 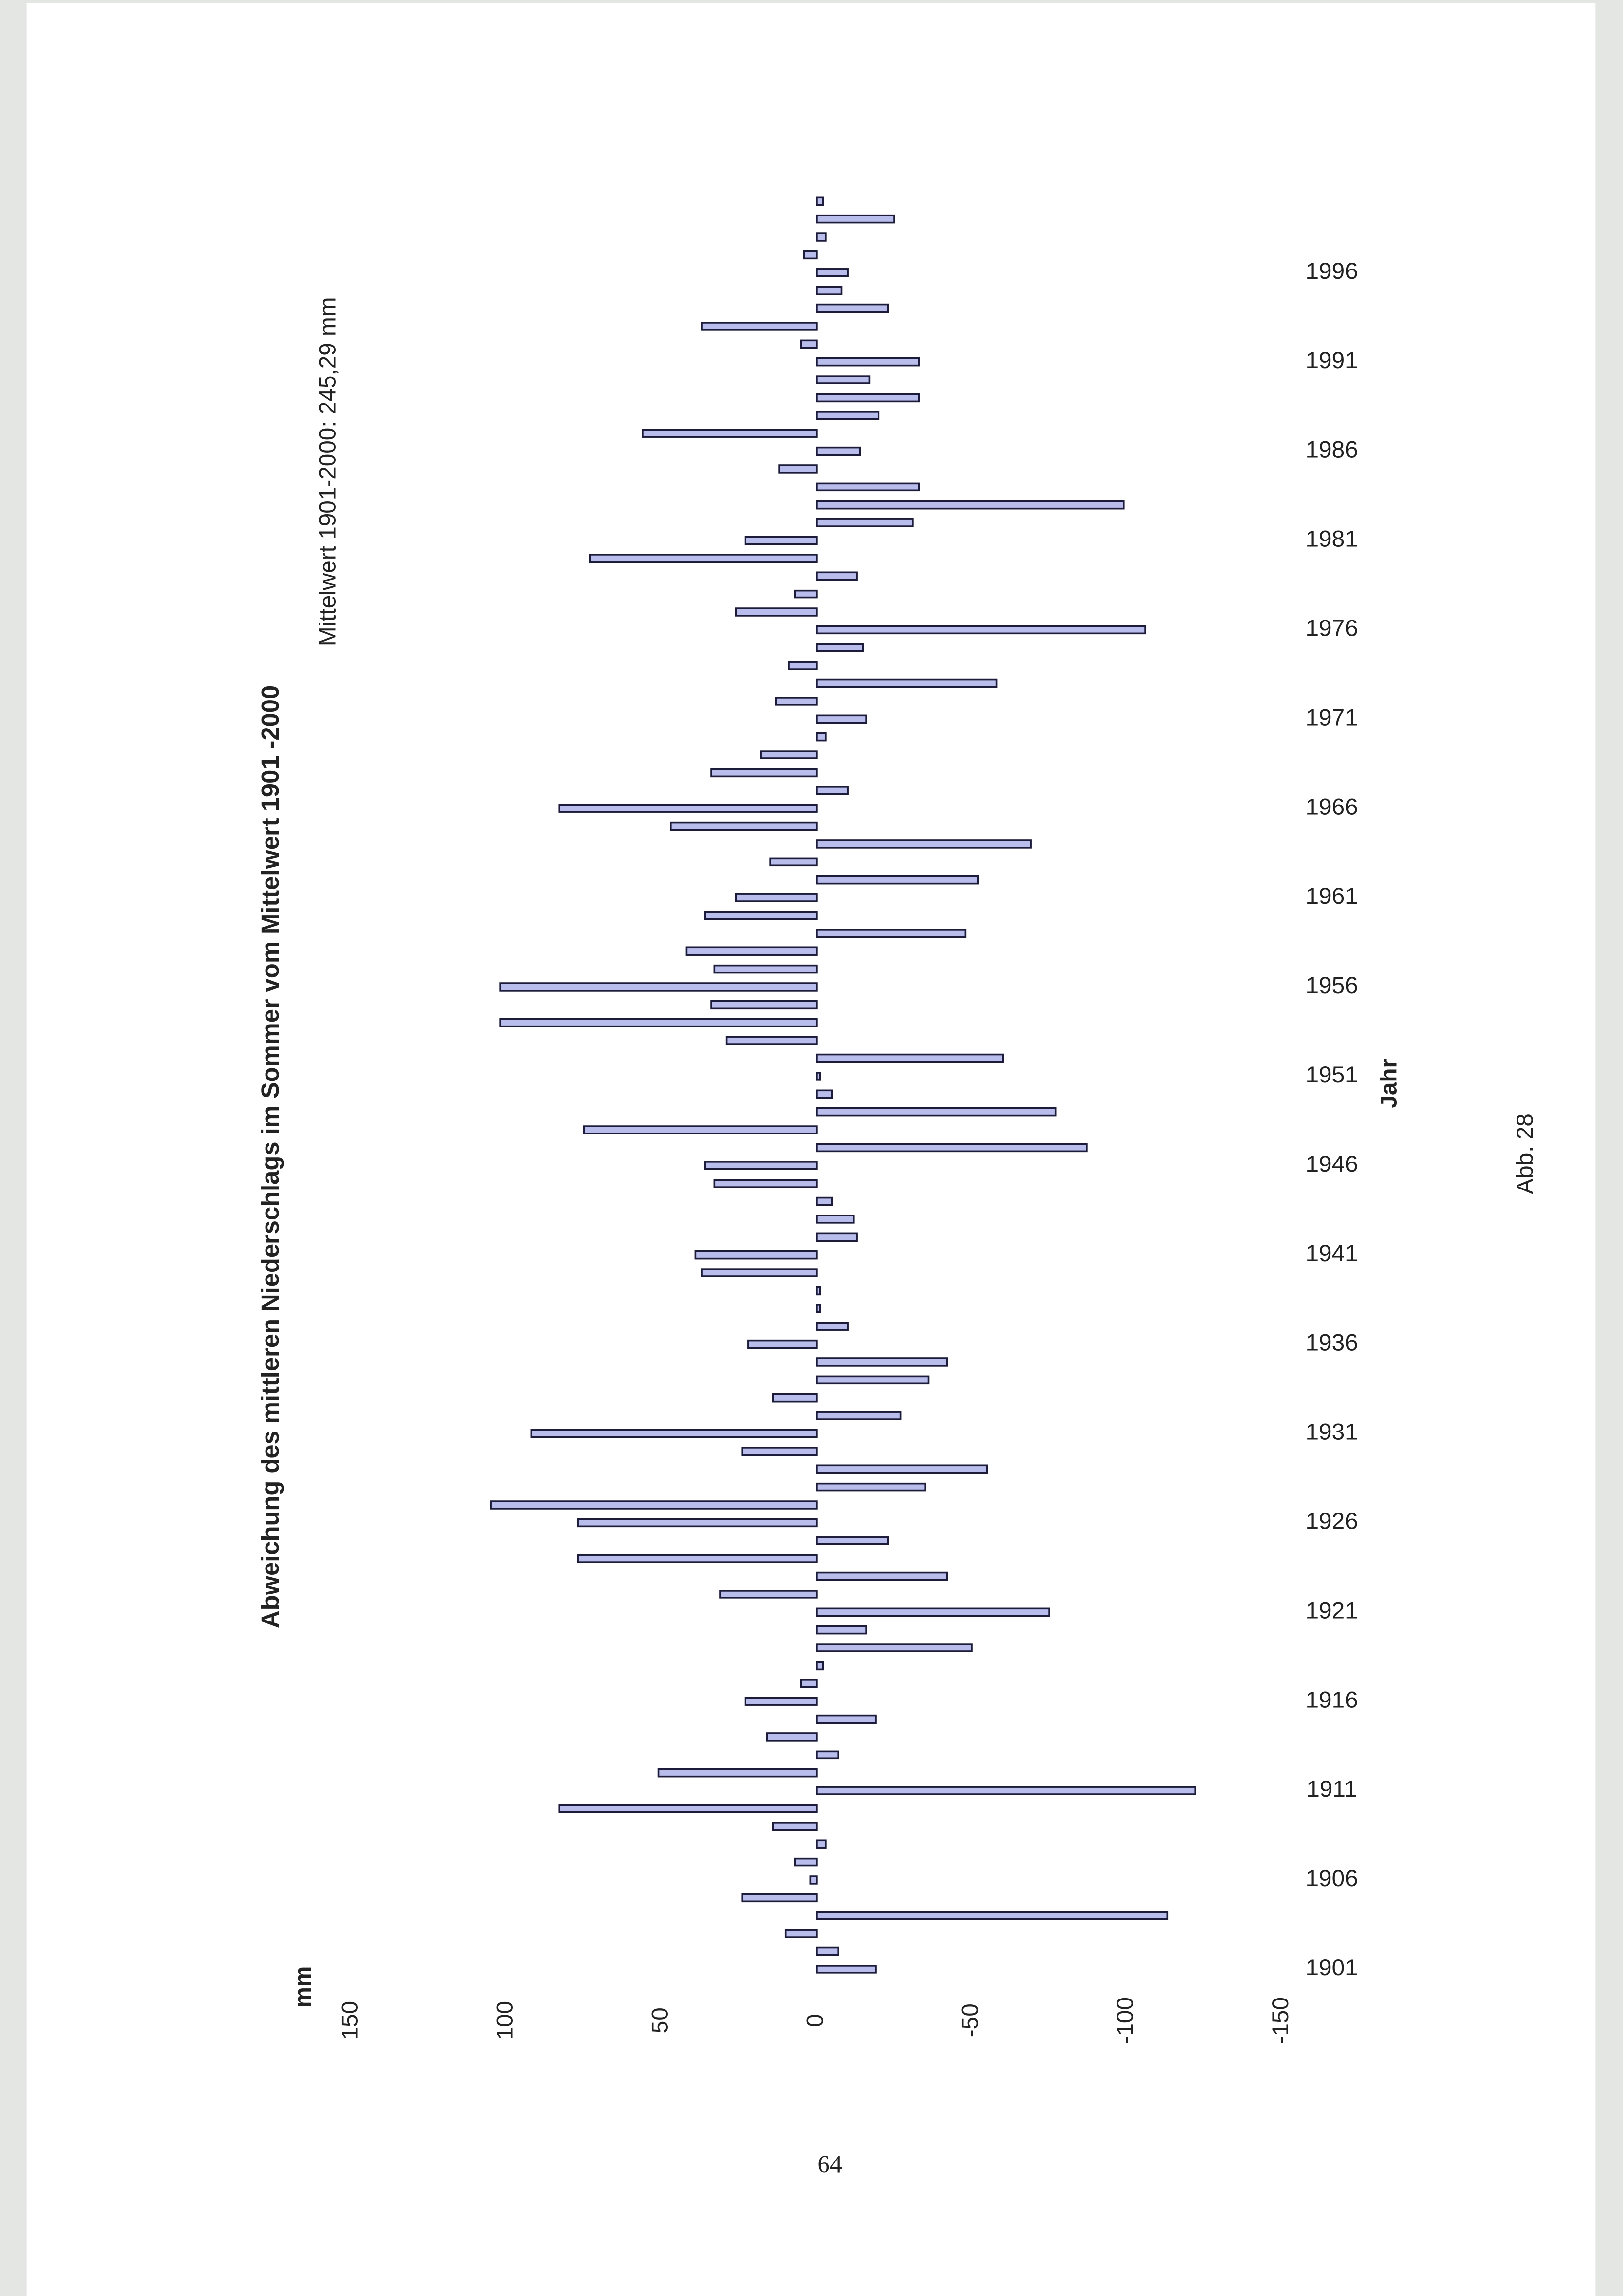 I want to click on x-tick-label: 1906, so click(x=1332, y=1878).